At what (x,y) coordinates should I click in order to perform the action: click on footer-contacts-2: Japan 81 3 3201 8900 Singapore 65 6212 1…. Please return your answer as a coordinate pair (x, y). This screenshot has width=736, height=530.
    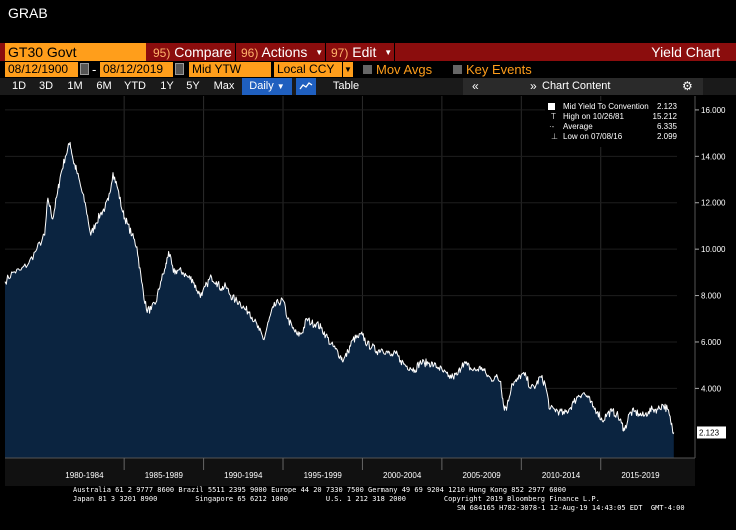
    Looking at the image, I should click on (336, 499).